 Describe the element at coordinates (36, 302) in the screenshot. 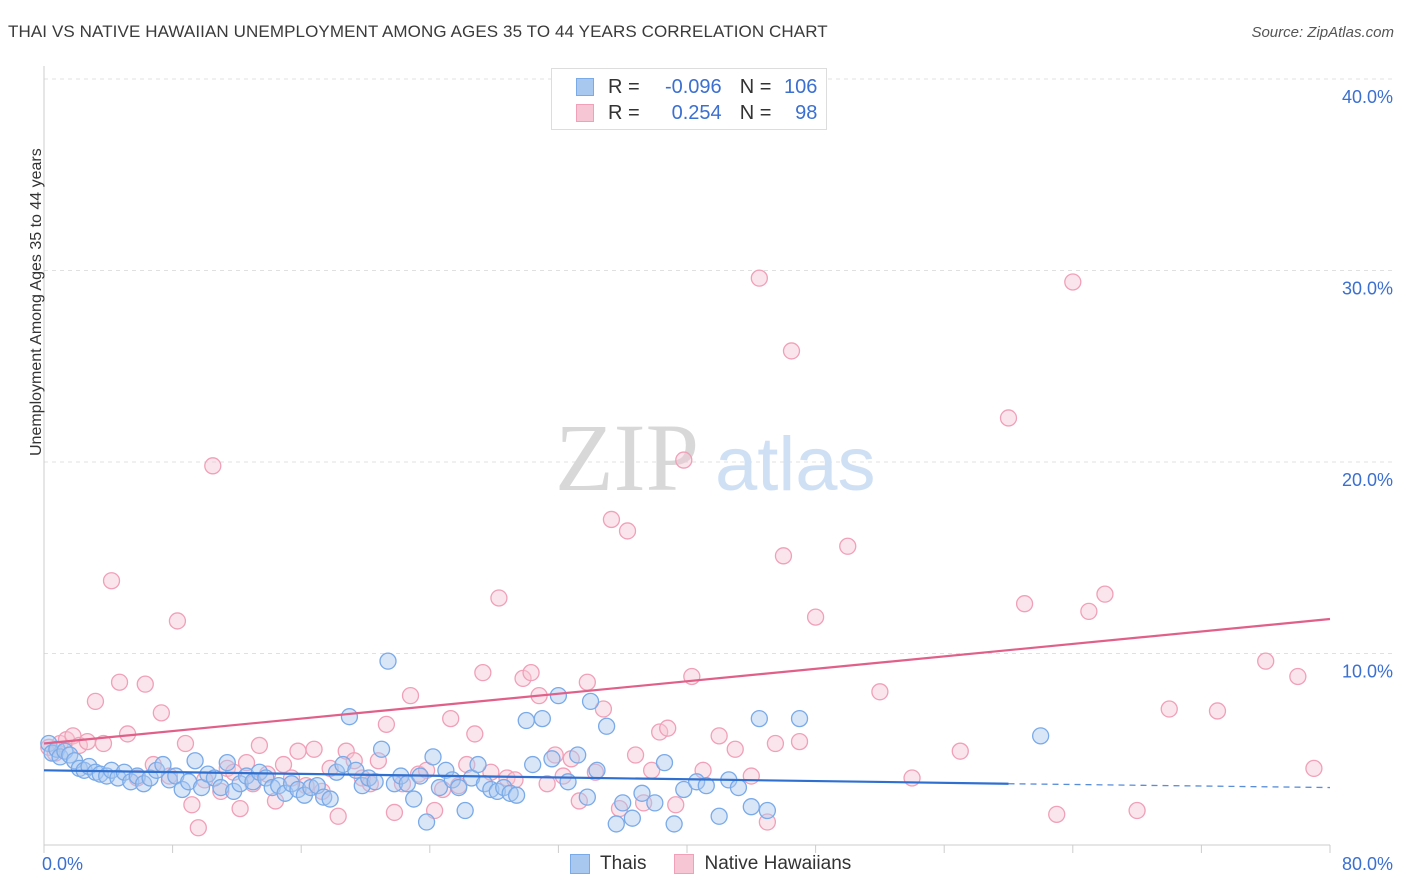

I see `y-axis-label: Unemployment Among Ages 35 to 44 years` at that location.